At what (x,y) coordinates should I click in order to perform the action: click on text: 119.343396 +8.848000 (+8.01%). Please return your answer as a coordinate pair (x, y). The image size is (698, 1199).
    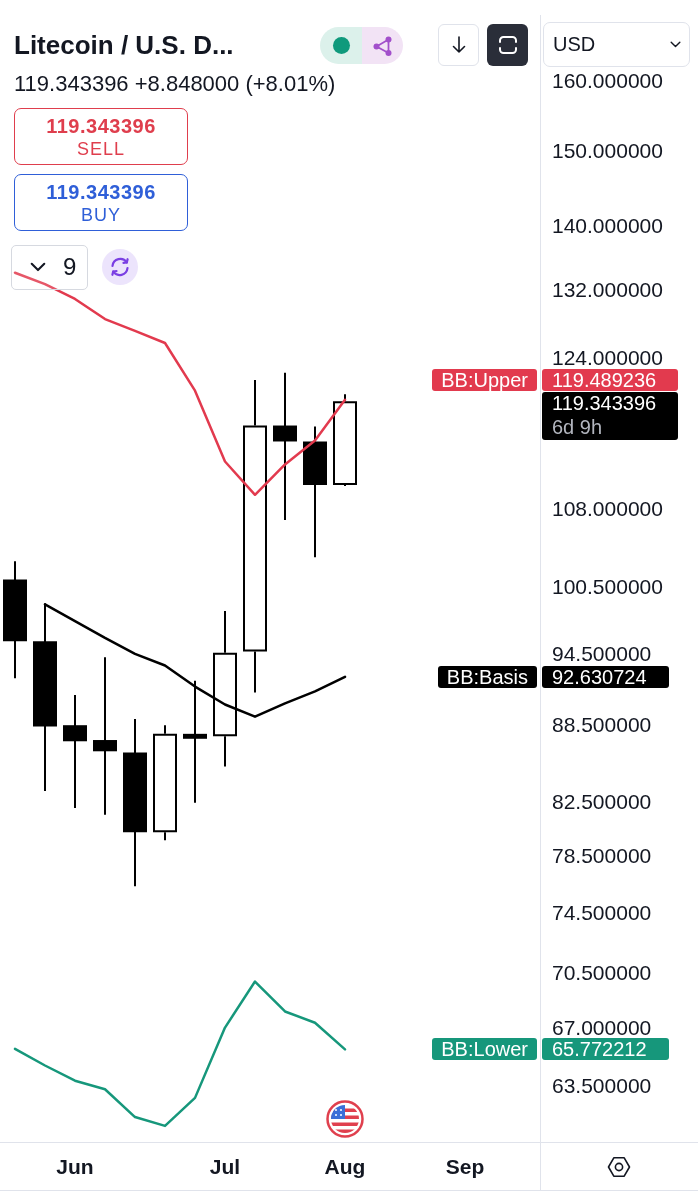
    Looking at the image, I should click on (175, 84).